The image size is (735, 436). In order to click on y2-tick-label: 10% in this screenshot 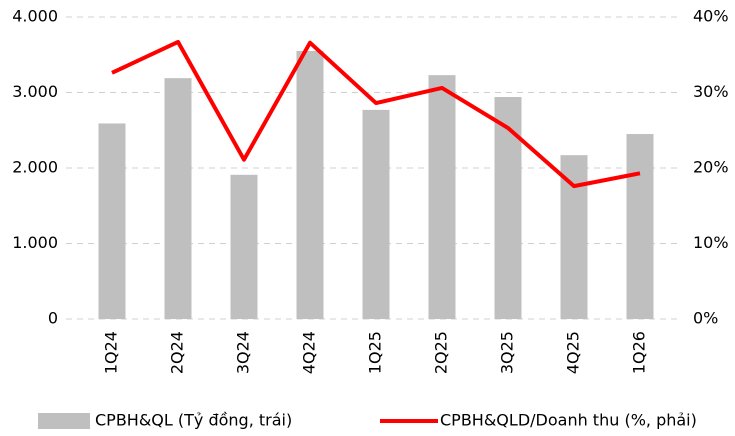, I will do `click(711, 242)`.